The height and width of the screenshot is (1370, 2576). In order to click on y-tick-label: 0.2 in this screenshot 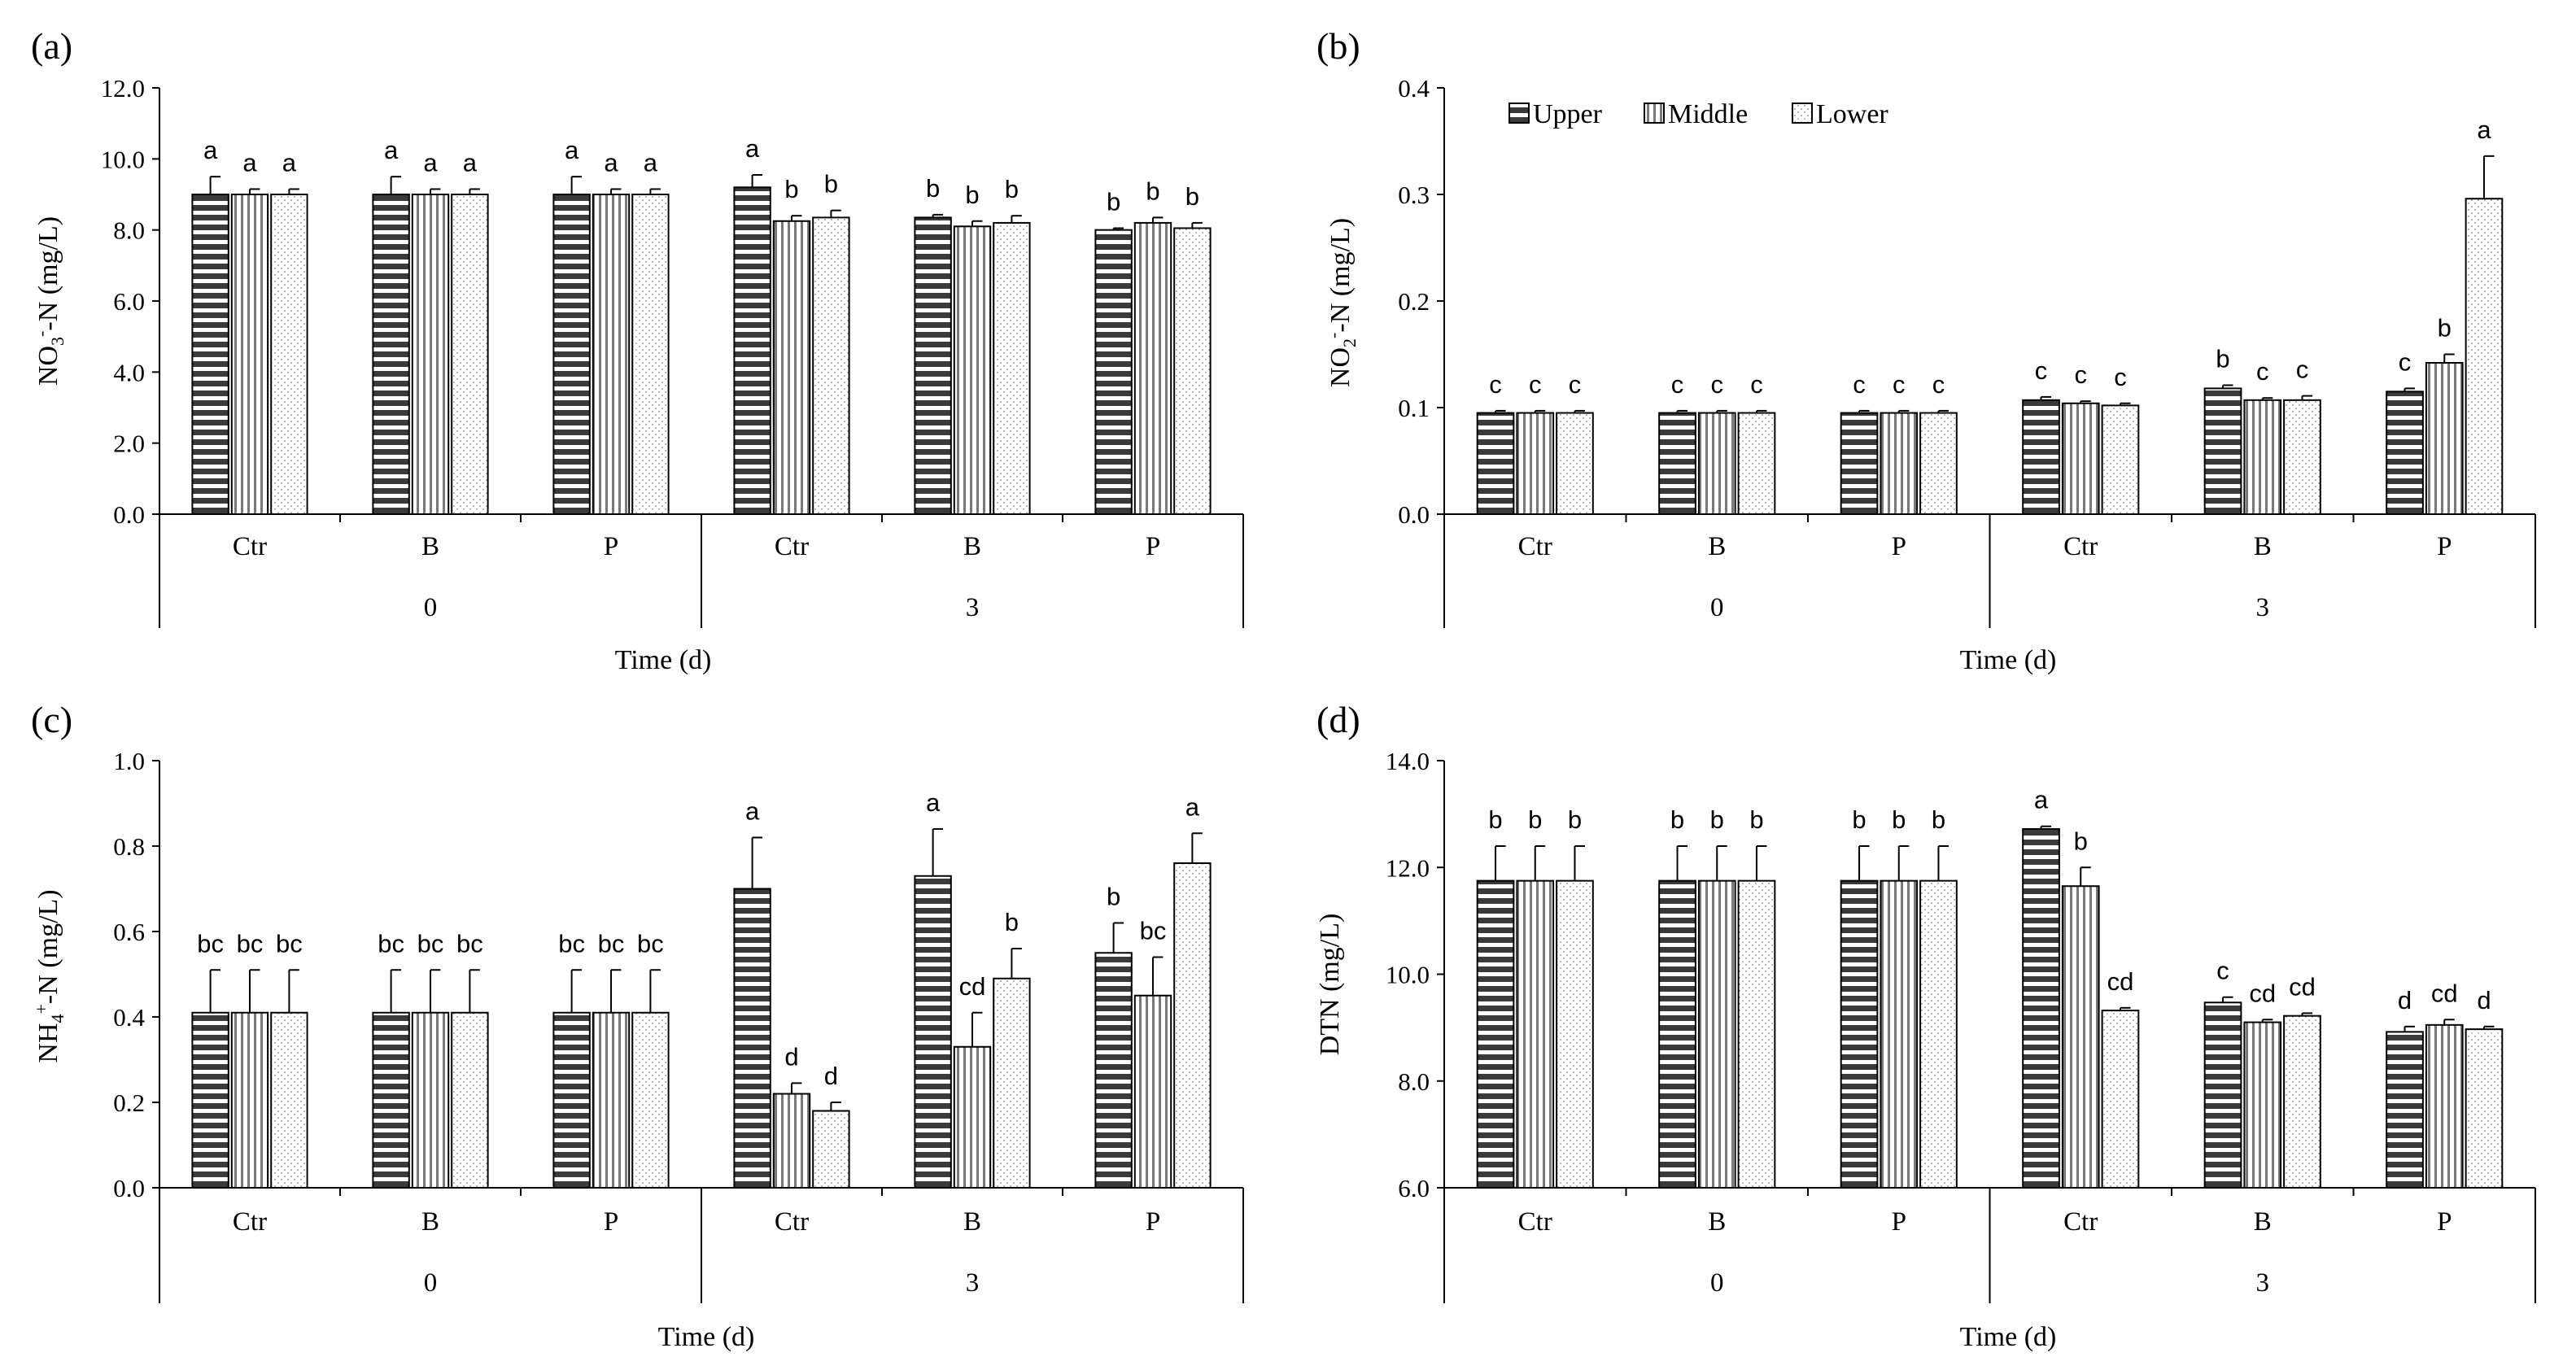, I will do `click(129, 1103)`.